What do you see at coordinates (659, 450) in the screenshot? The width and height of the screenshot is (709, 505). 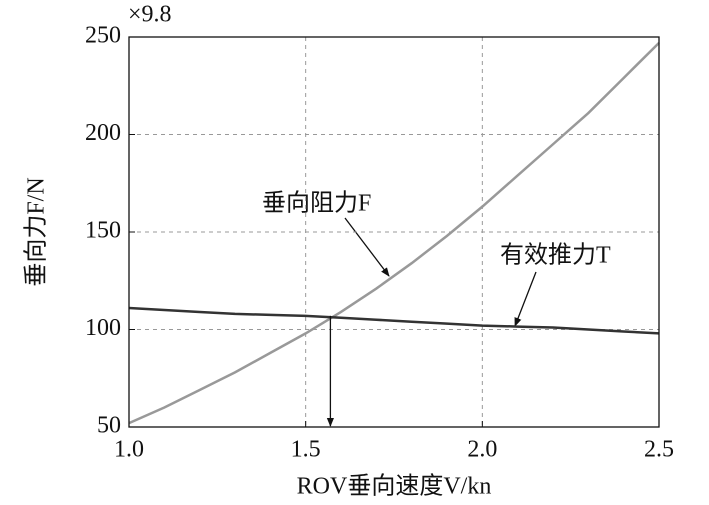 I see `x-tick-label: 2.5` at bounding box center [659, 450].